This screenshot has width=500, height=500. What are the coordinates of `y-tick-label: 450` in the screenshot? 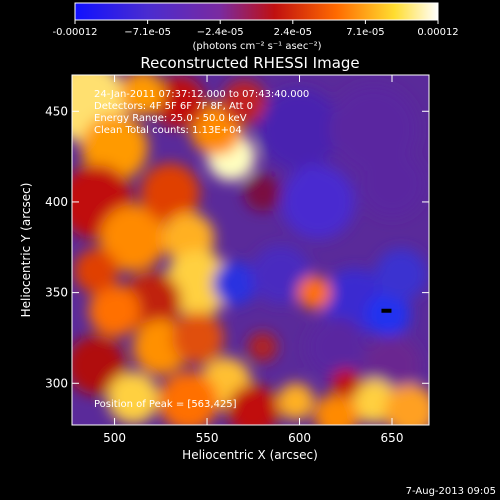 It's located at (56, 111).